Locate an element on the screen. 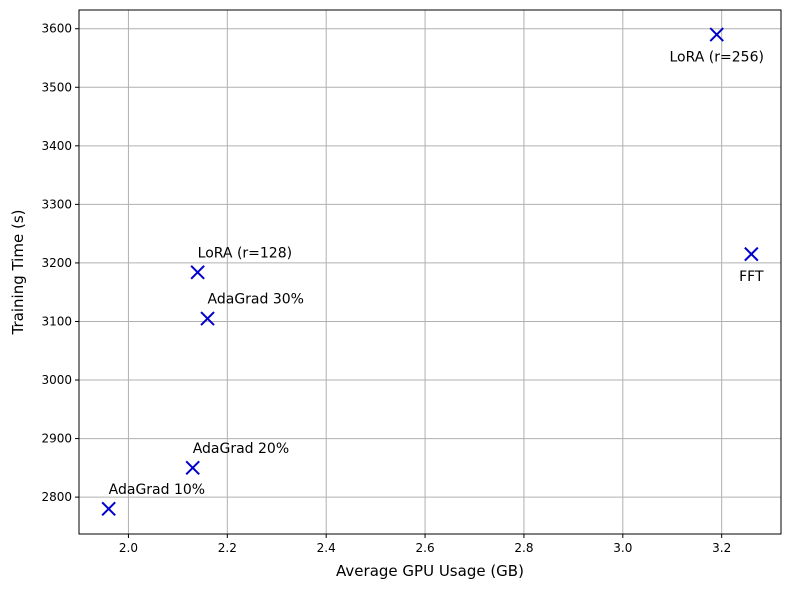 This screenshot has height=590, width=790. data-point-label: AdaGrad 20% is located at coordinates (241, 449).